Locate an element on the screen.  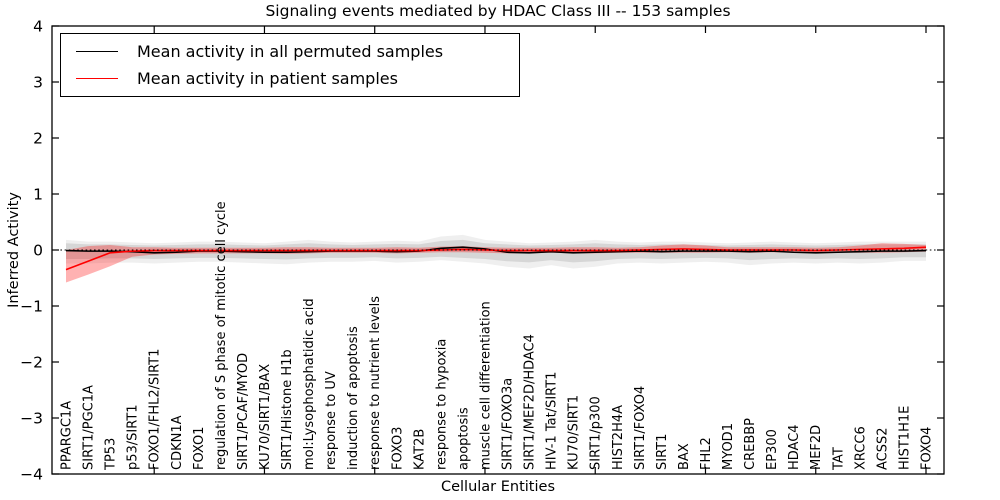
legend-label: Mean activity in patient samples is located at coordinates (267, 78).